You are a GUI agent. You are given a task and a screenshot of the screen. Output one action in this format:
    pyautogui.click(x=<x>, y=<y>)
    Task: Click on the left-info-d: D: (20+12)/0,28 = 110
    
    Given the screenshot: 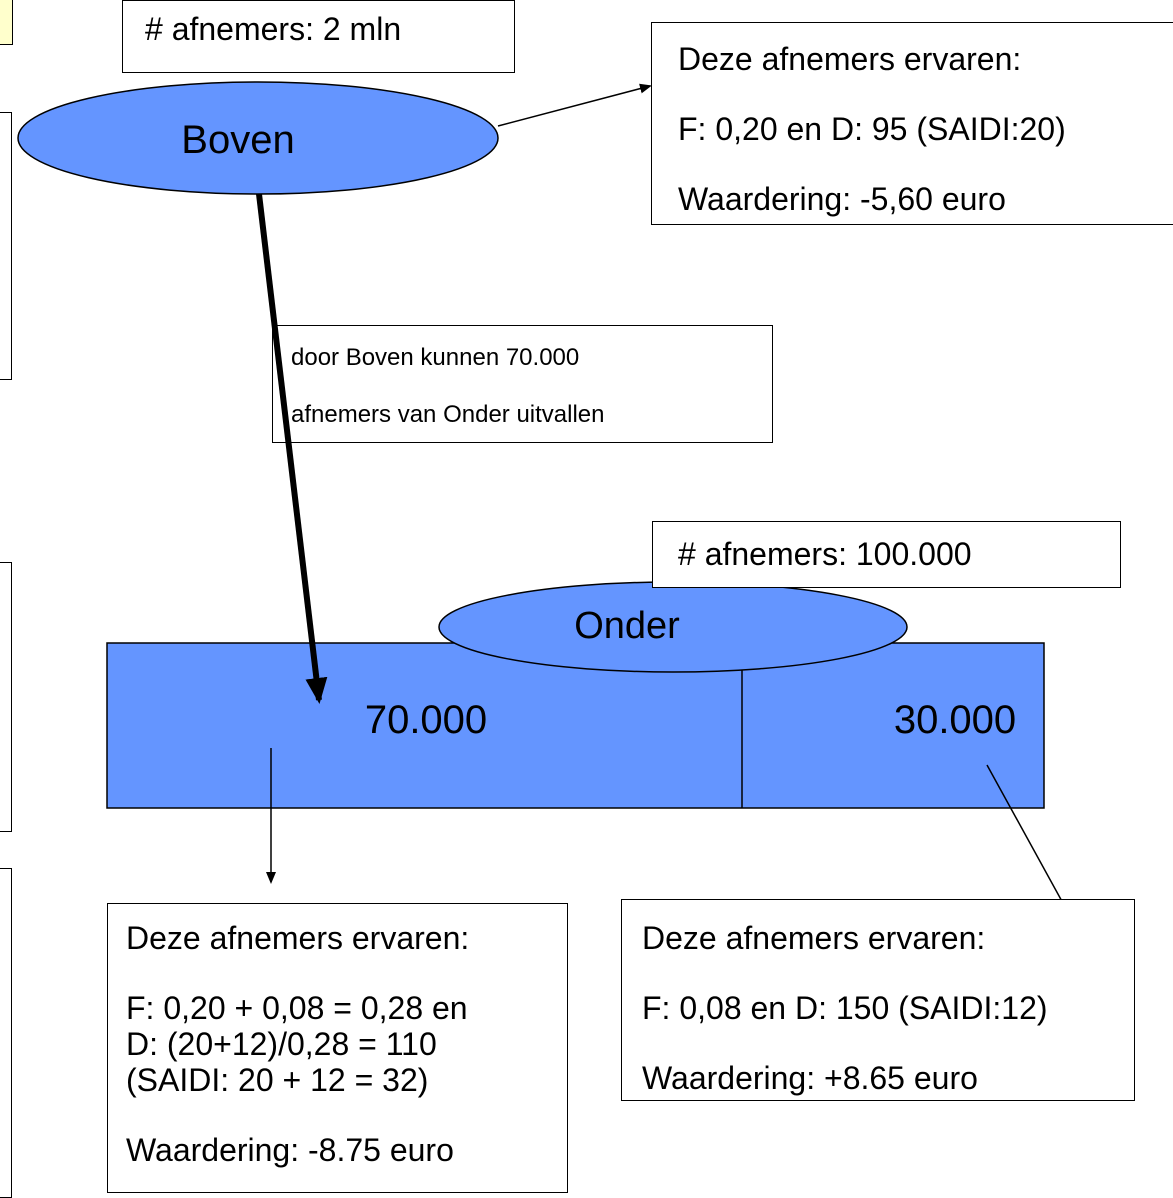 What is the action you would take?
    pyautogui.click(x=281, y=1044)
    